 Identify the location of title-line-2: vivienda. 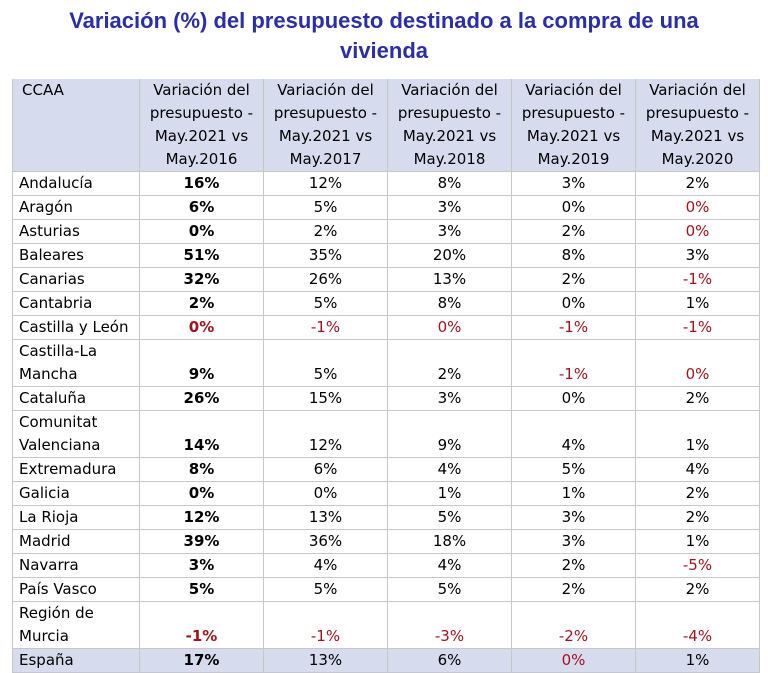
(384, 50).